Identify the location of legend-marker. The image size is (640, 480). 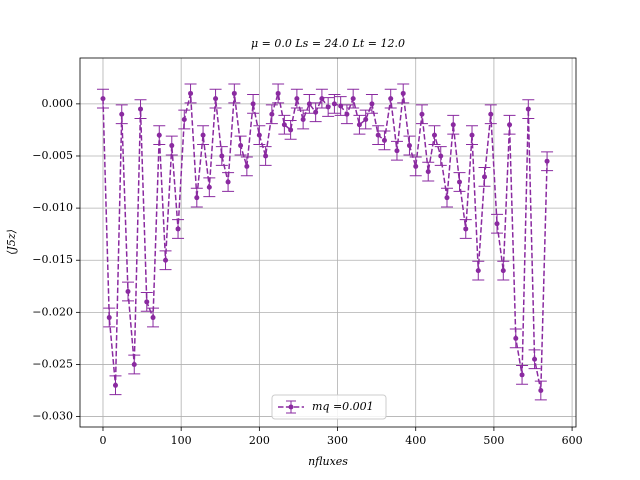
(291, 407).